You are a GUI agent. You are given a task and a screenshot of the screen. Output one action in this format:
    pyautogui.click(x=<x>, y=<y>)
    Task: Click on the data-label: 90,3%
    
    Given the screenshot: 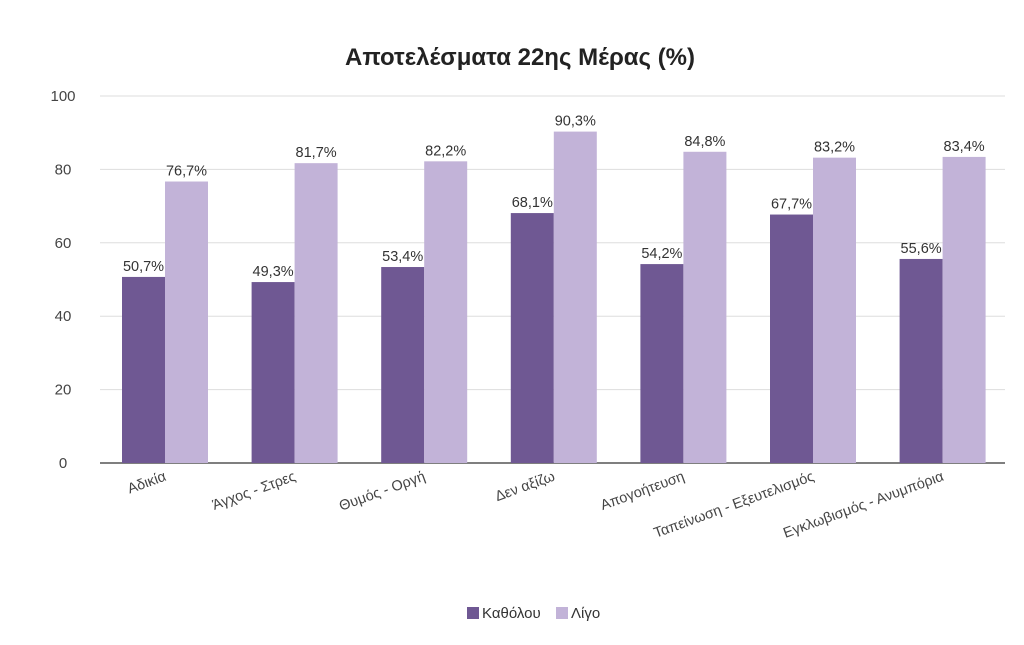 What is the action you would take?
    pyautogui.click(x=575, y=122)
    